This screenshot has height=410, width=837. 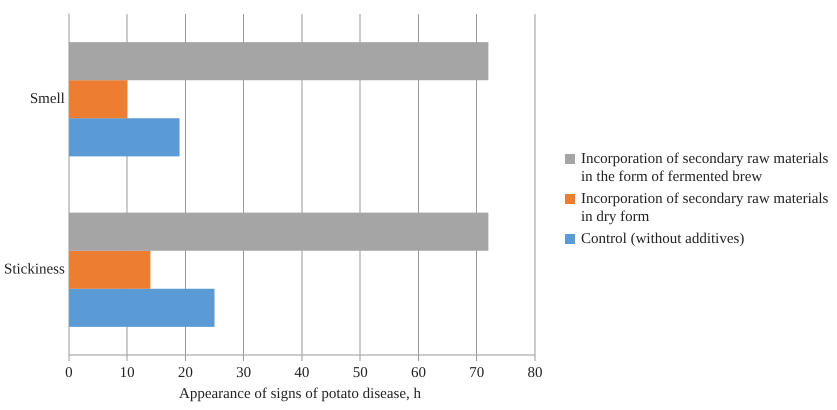 I want to click on x-tick-label: 50, so click(x=360, y=372).